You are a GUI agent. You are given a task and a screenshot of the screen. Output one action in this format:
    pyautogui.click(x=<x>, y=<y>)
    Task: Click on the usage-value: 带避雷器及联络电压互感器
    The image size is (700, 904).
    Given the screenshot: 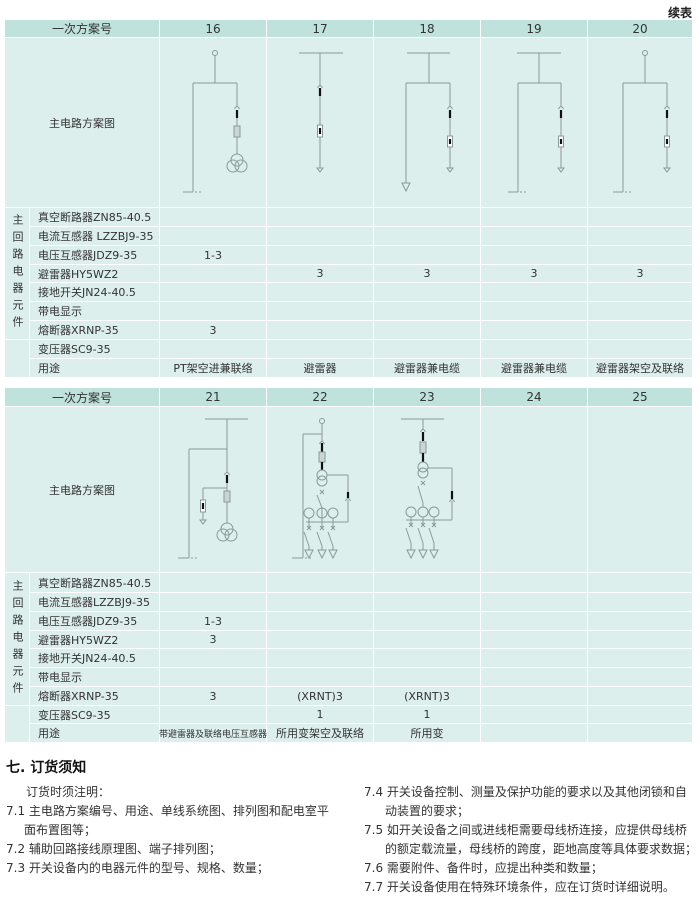 What is the action you would take?
    pyautogui.click(x=213, y=733)
    